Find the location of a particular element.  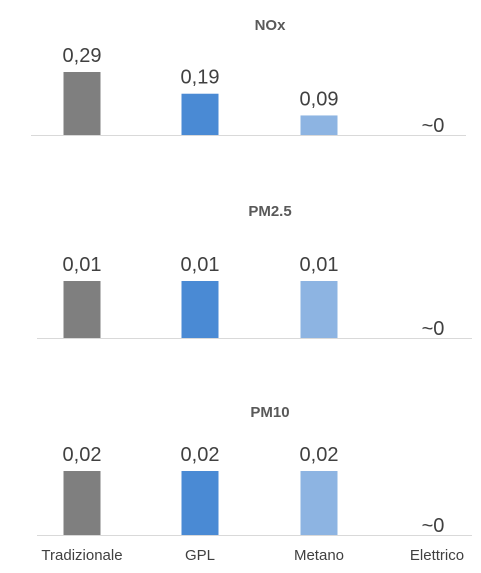

panel-1-title: NOx is located at coordinates (271, 25).